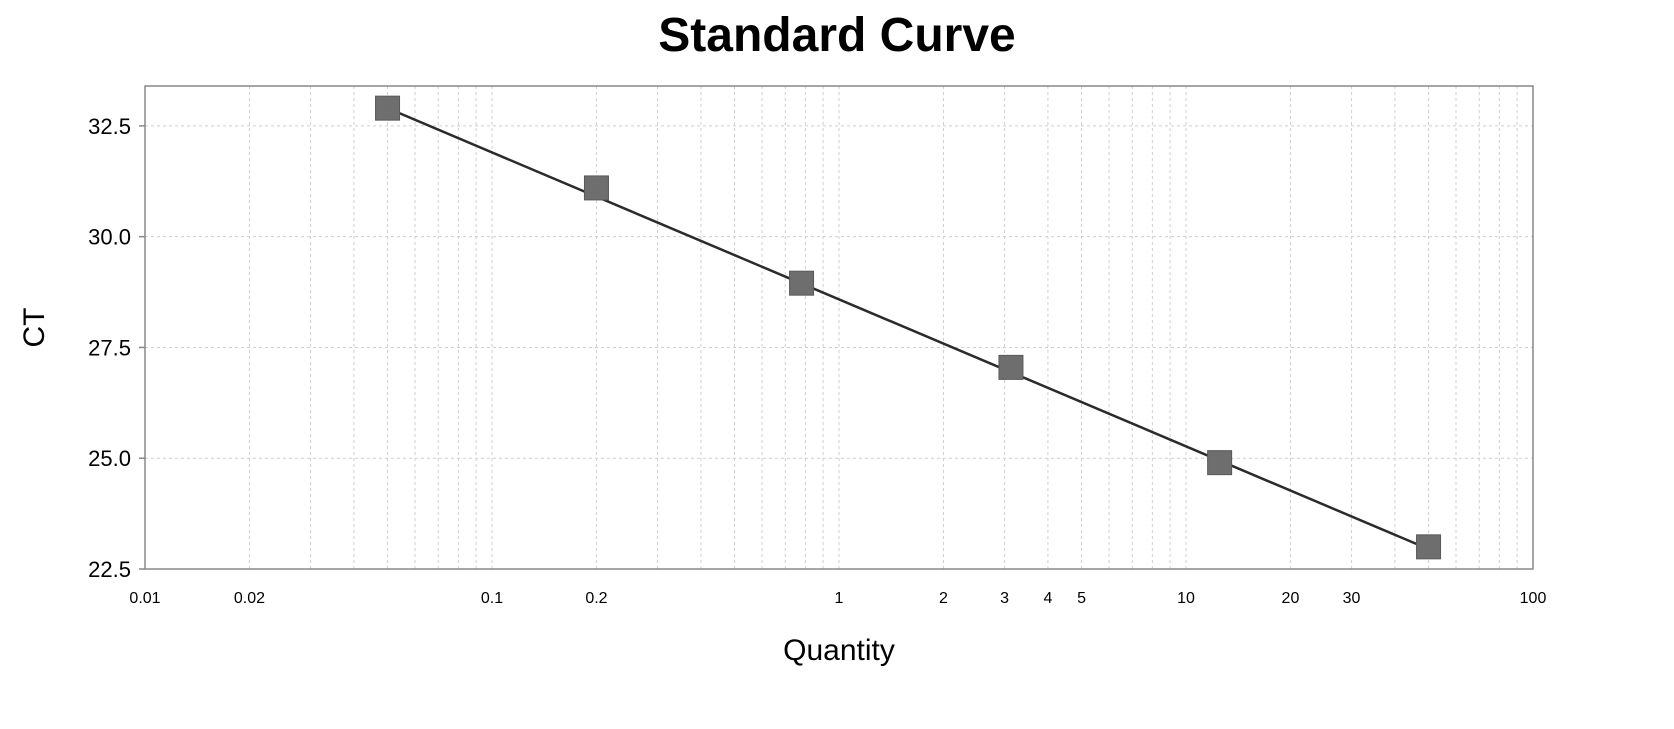 The height and width of the screenshot is (729, 1674). What do you see at coordinates (109, 126) in the screenshot?
I see `y-tick-label: 32.5` at bounding box center [109, 126].